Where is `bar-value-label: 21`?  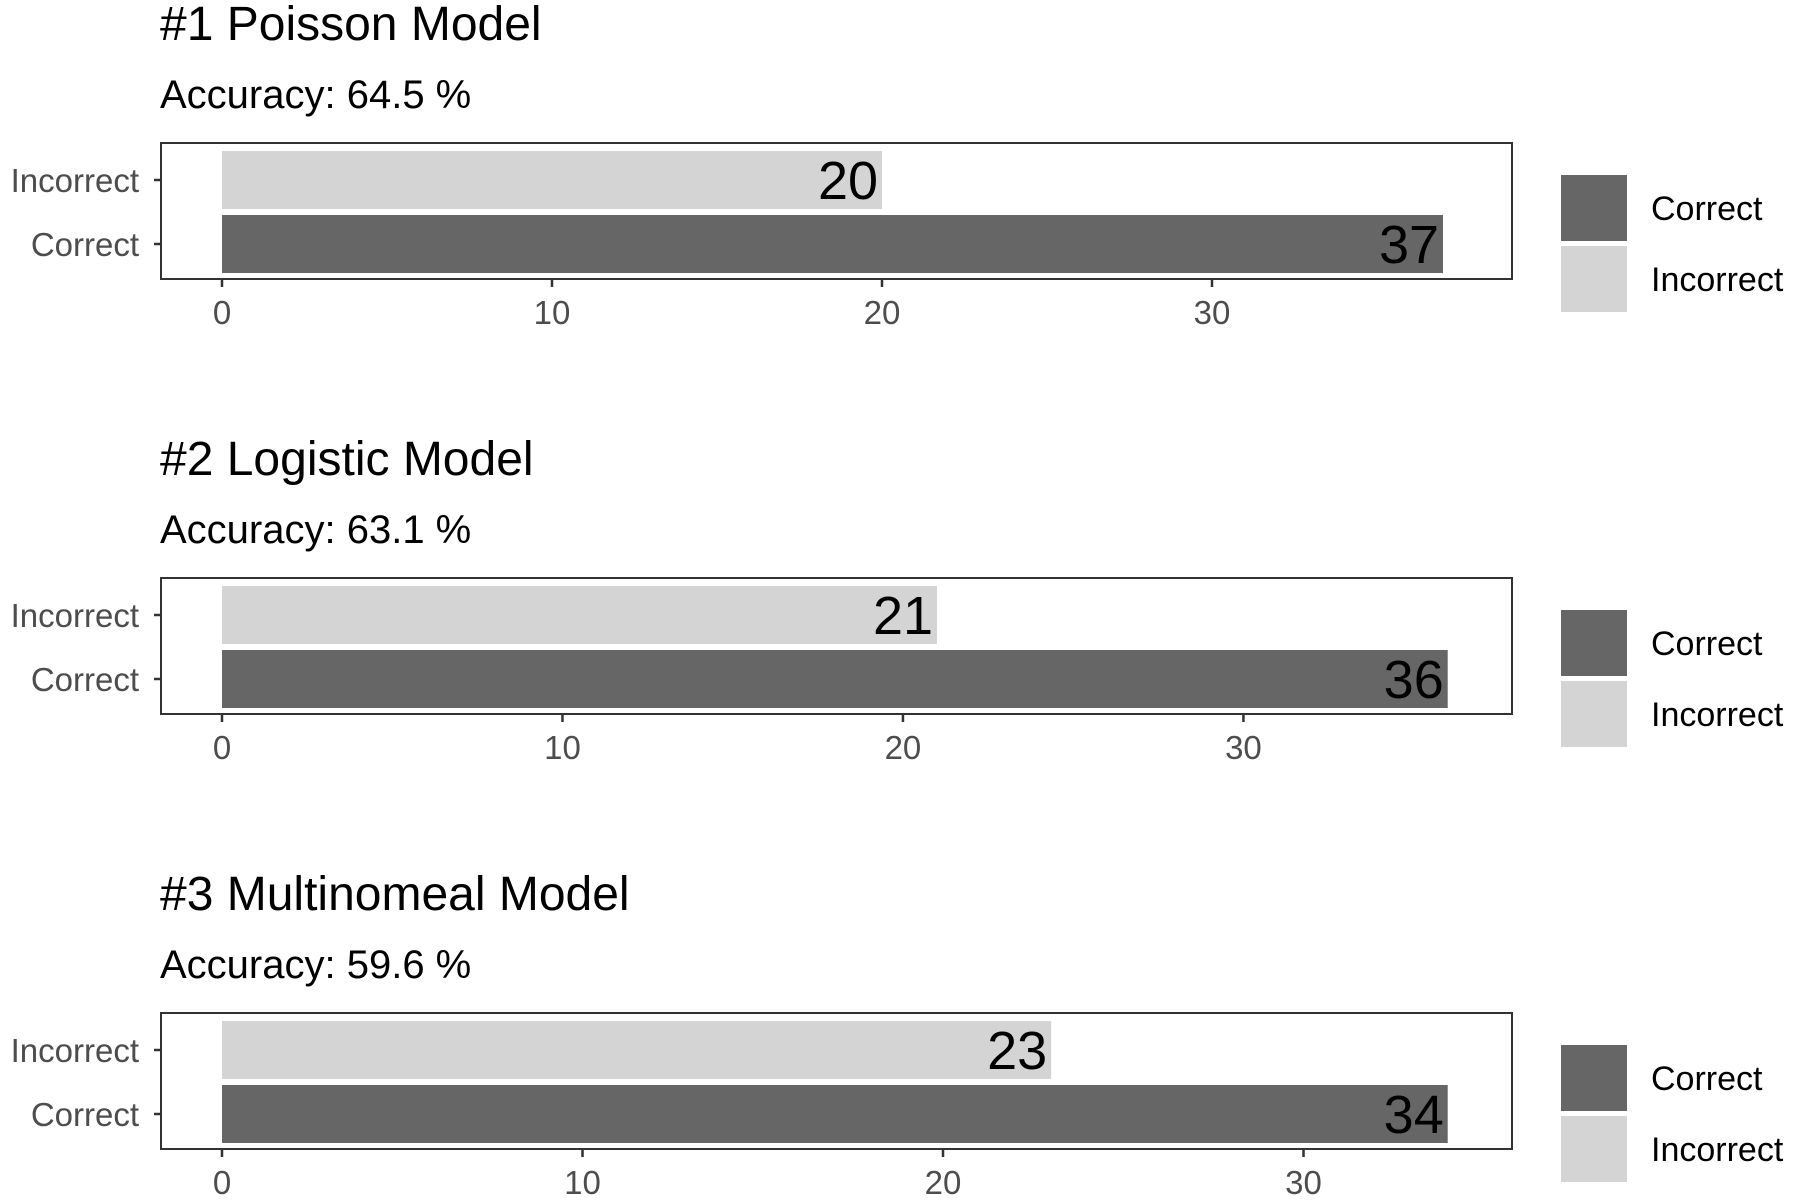
bar-value-label: 21 is located at coordinates (903, 616).